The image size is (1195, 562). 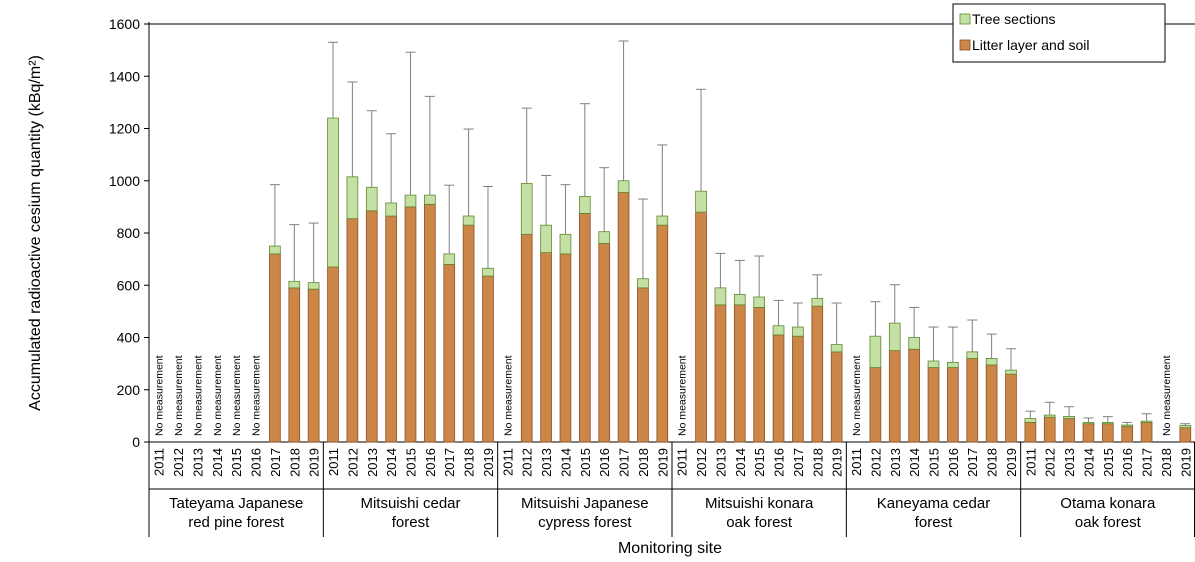 What do you see at coordinates (410, 503) in the screenshot?
I see `site-label: Mitsuishi cedar` at bounding box center [410, 503].